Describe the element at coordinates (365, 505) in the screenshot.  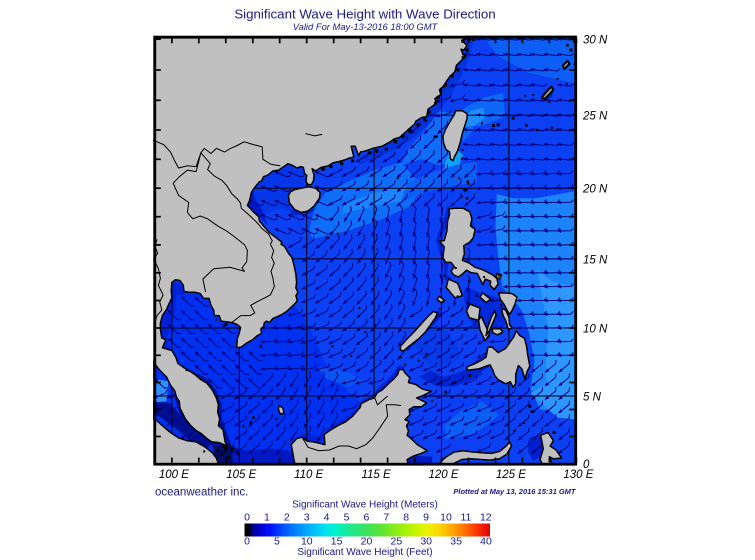
I see `svg-text:Significant Wave Height (Meter: Significant Wave Height (Meters)` at that location.